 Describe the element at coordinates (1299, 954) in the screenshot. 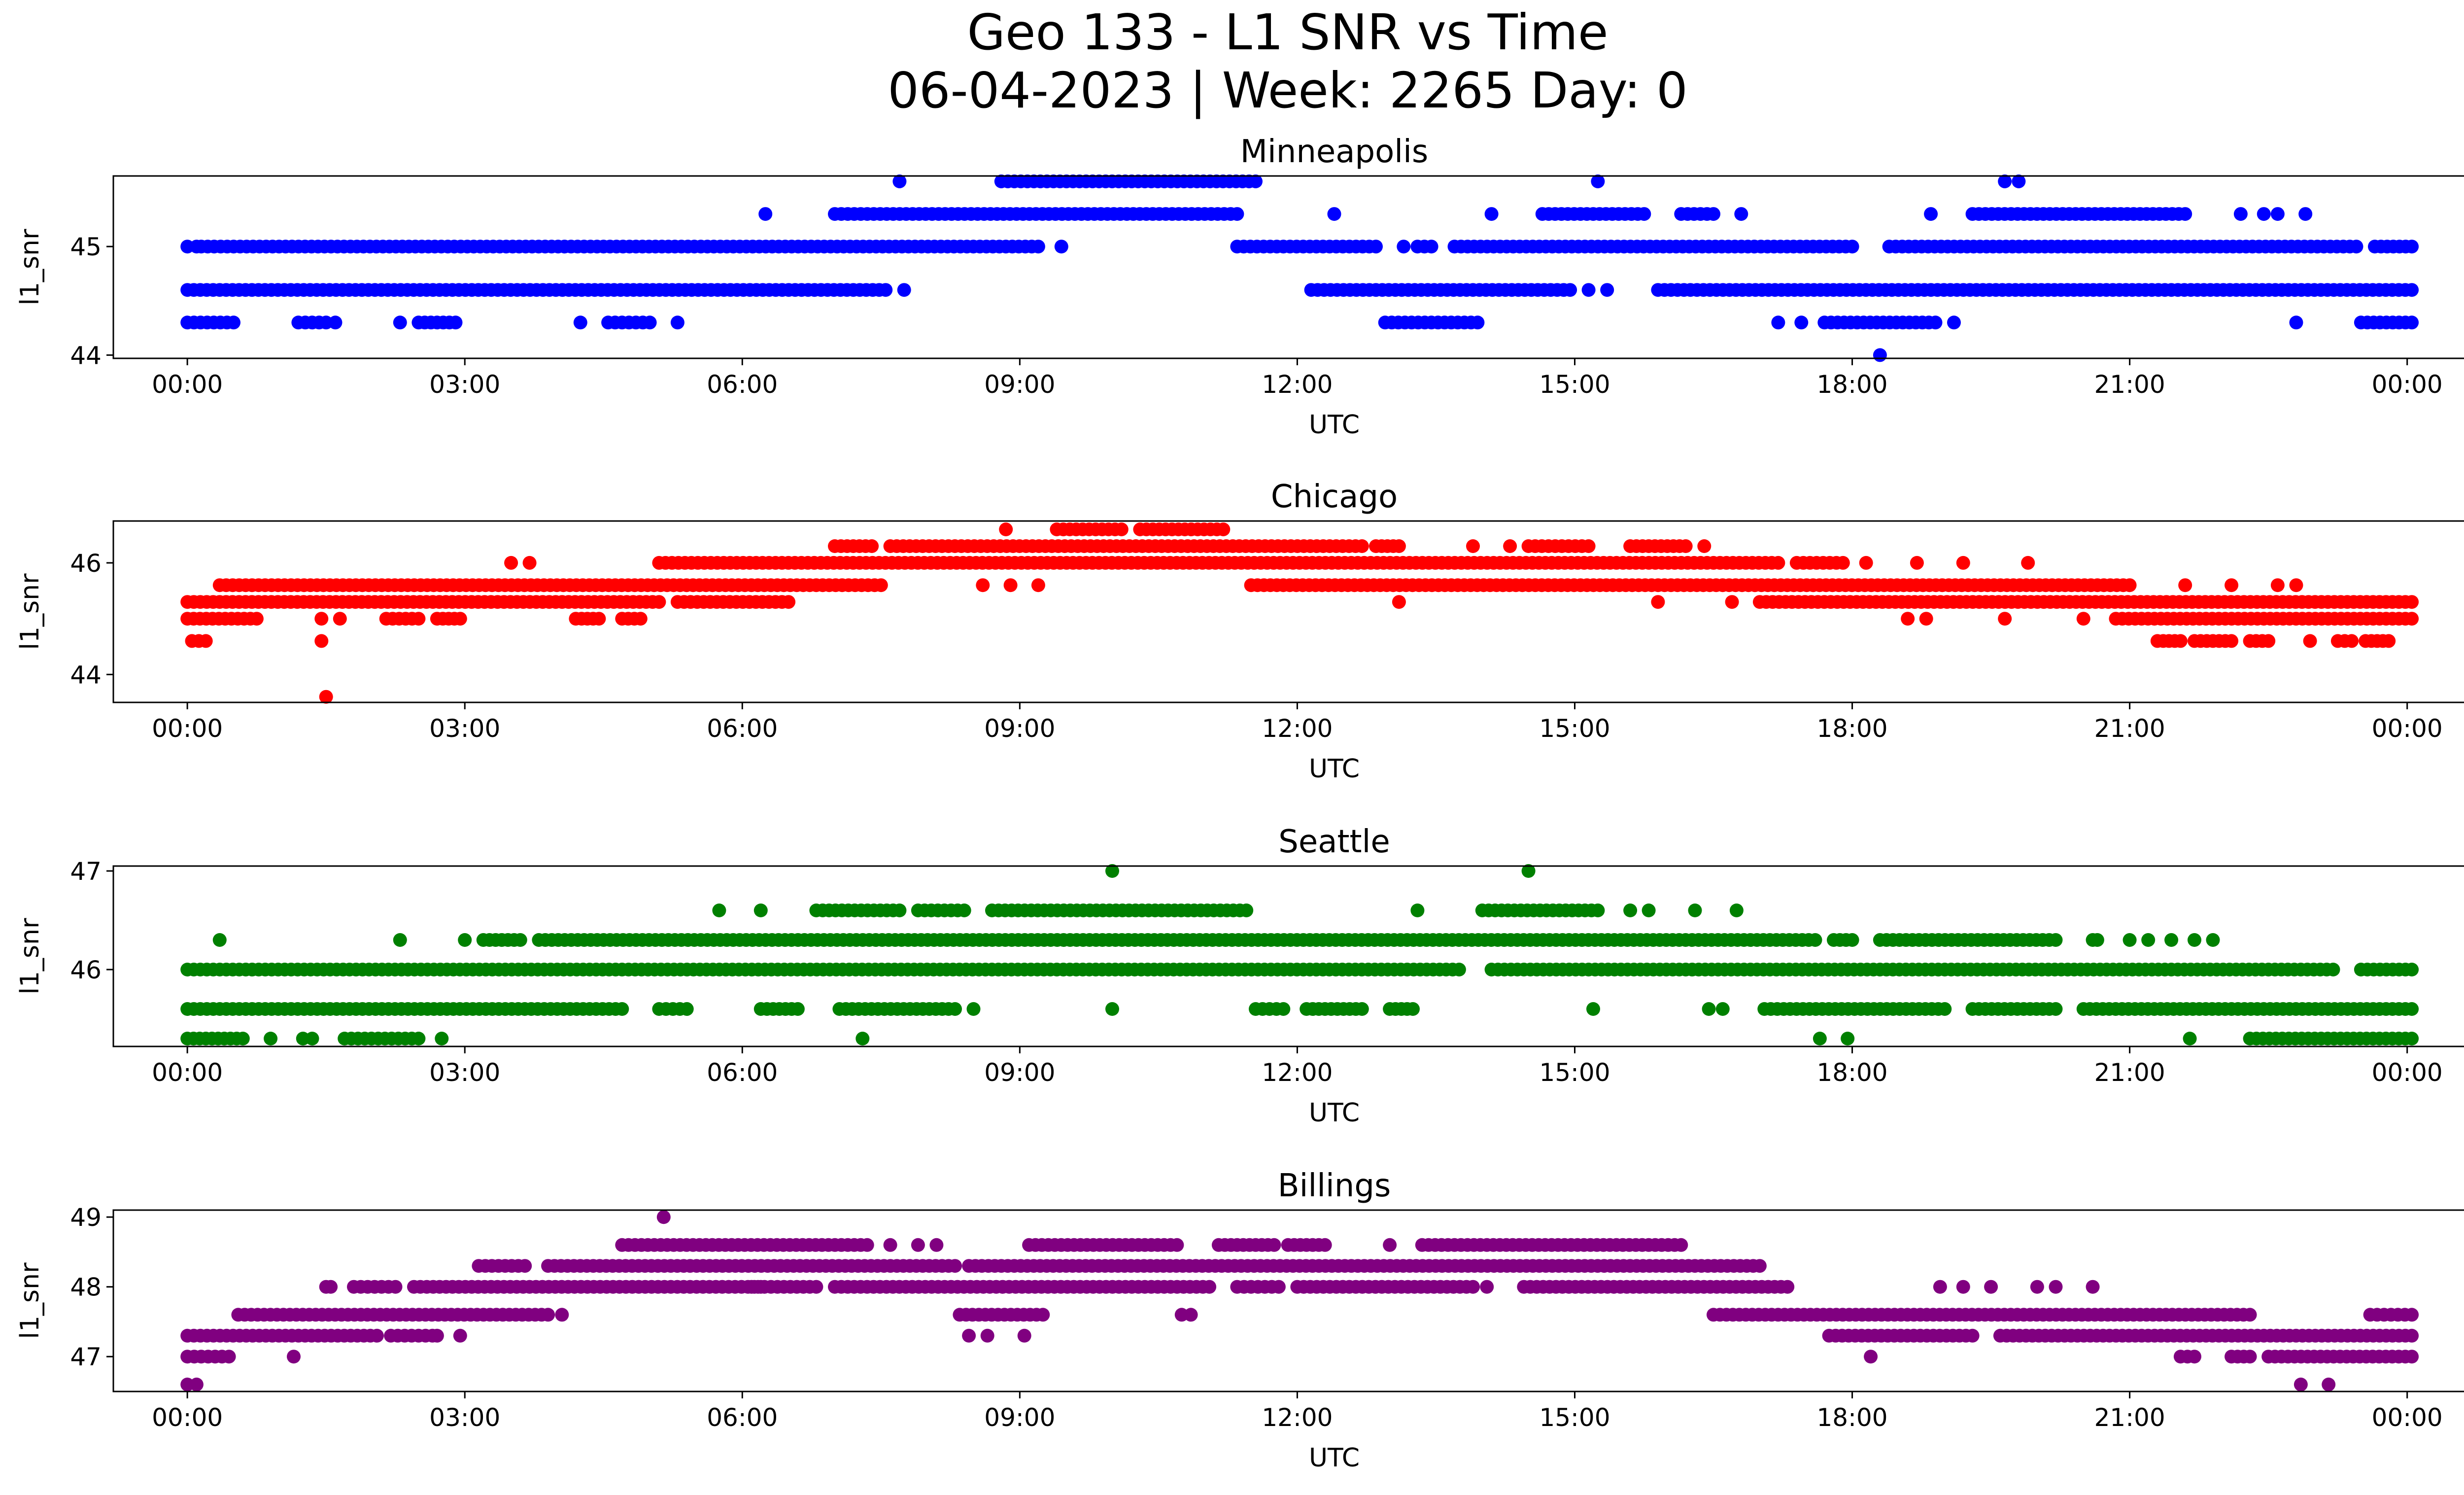

I see `scatter-series` at that location.